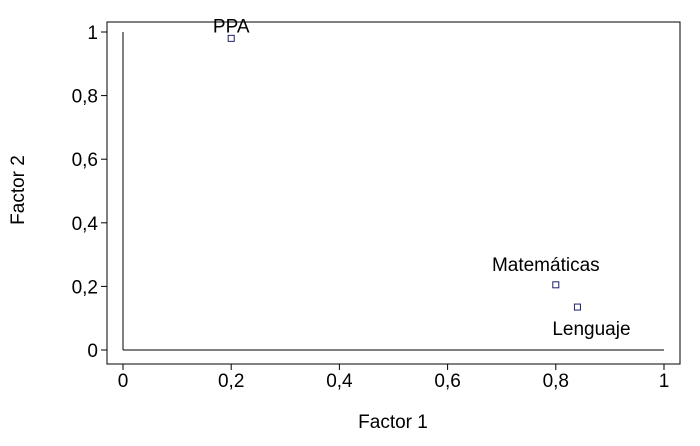 The height and width of the screenshot is (446, 700). Describe the element at coordinates (546, 265) in the screenshot. I see `data-point-label: Matemáticas` at that location.